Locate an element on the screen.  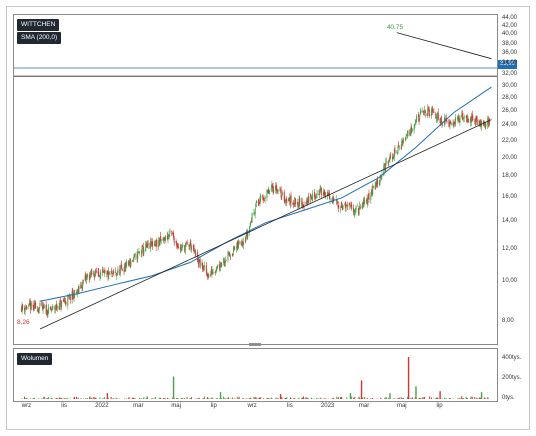
time-axis: wrz lis 2022 mar maj lip wrz lis 2023 mar maj lip is located at coordinates (254, 408).